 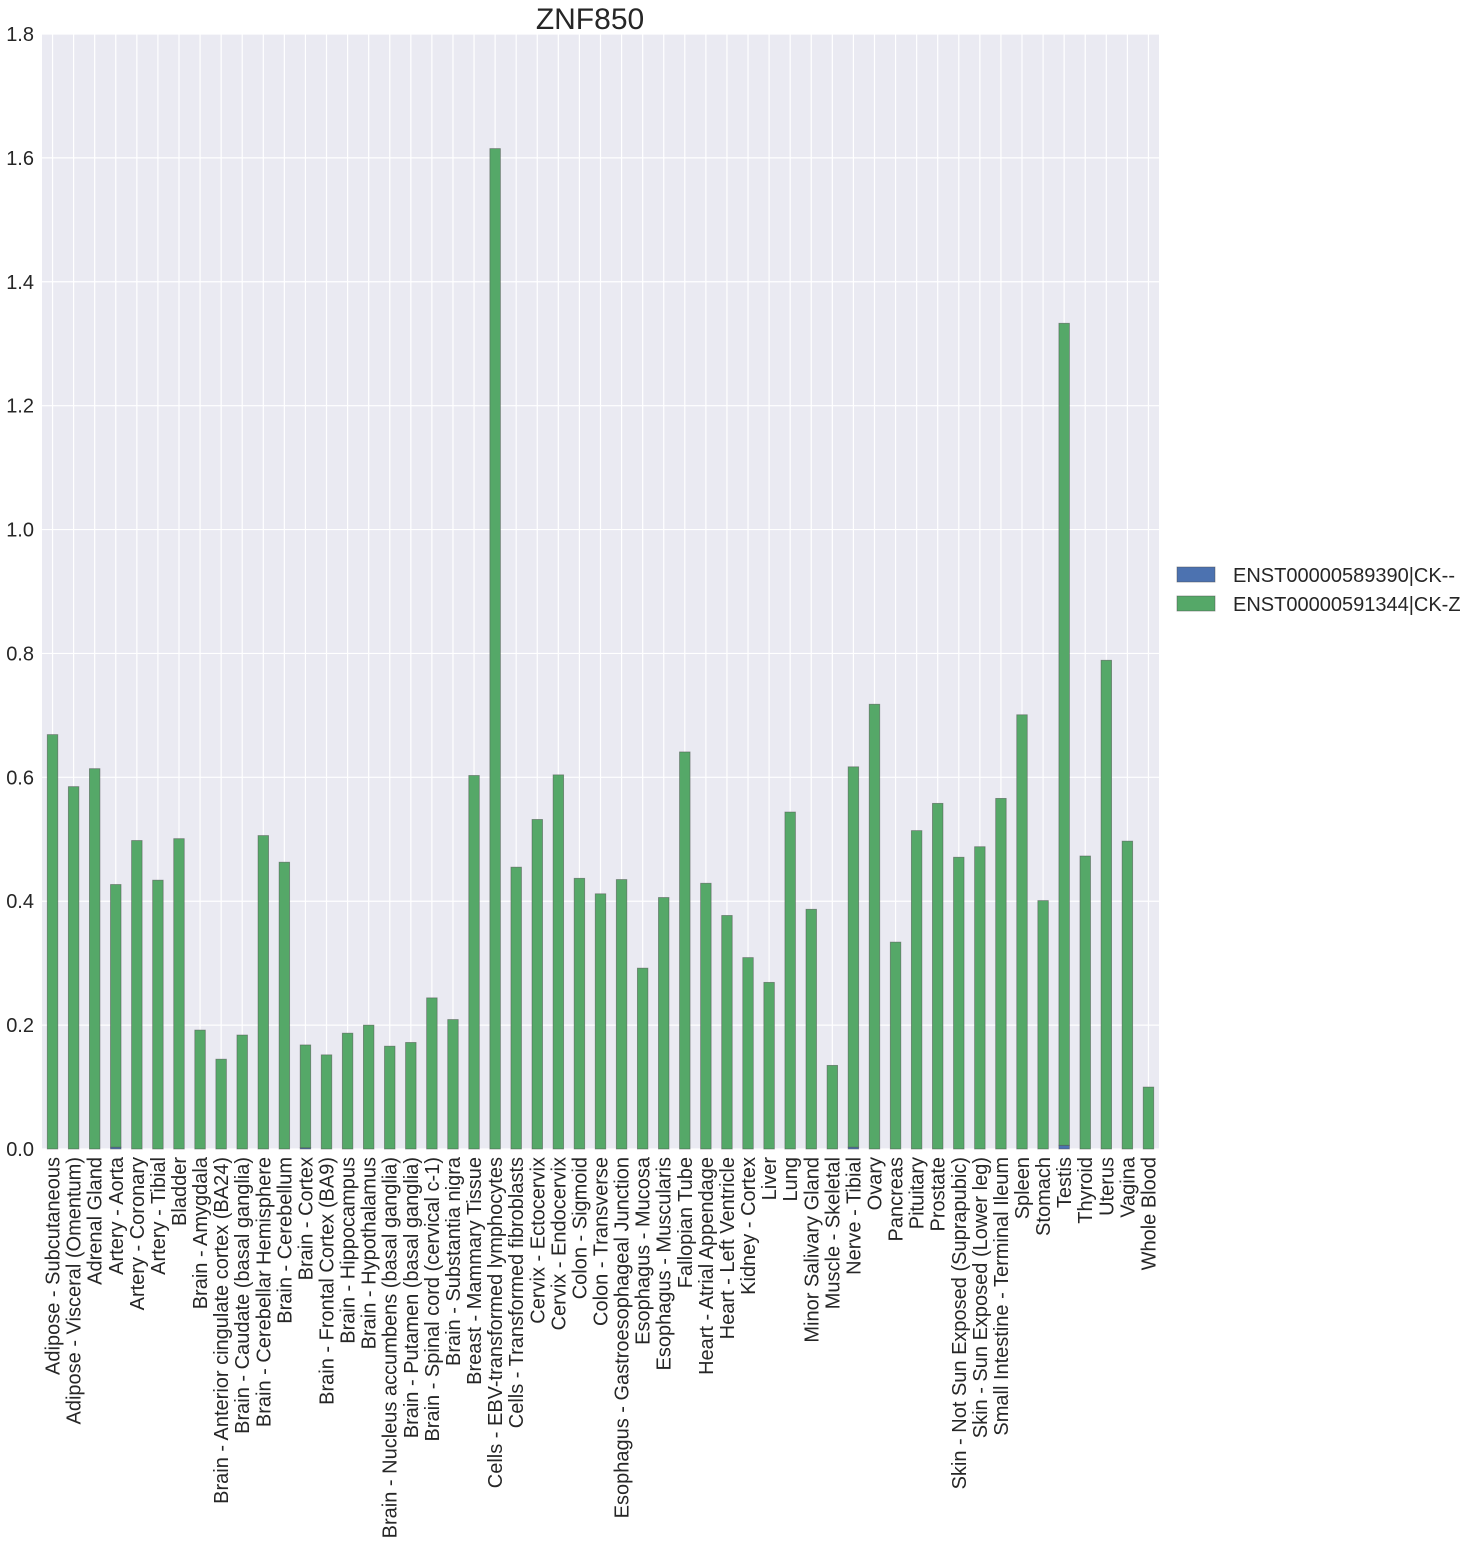 What do you see at coordinates (939, 1194) in the screenshot?
I see `x-tick-label: Prostate` at bounding box center [939, 1194].